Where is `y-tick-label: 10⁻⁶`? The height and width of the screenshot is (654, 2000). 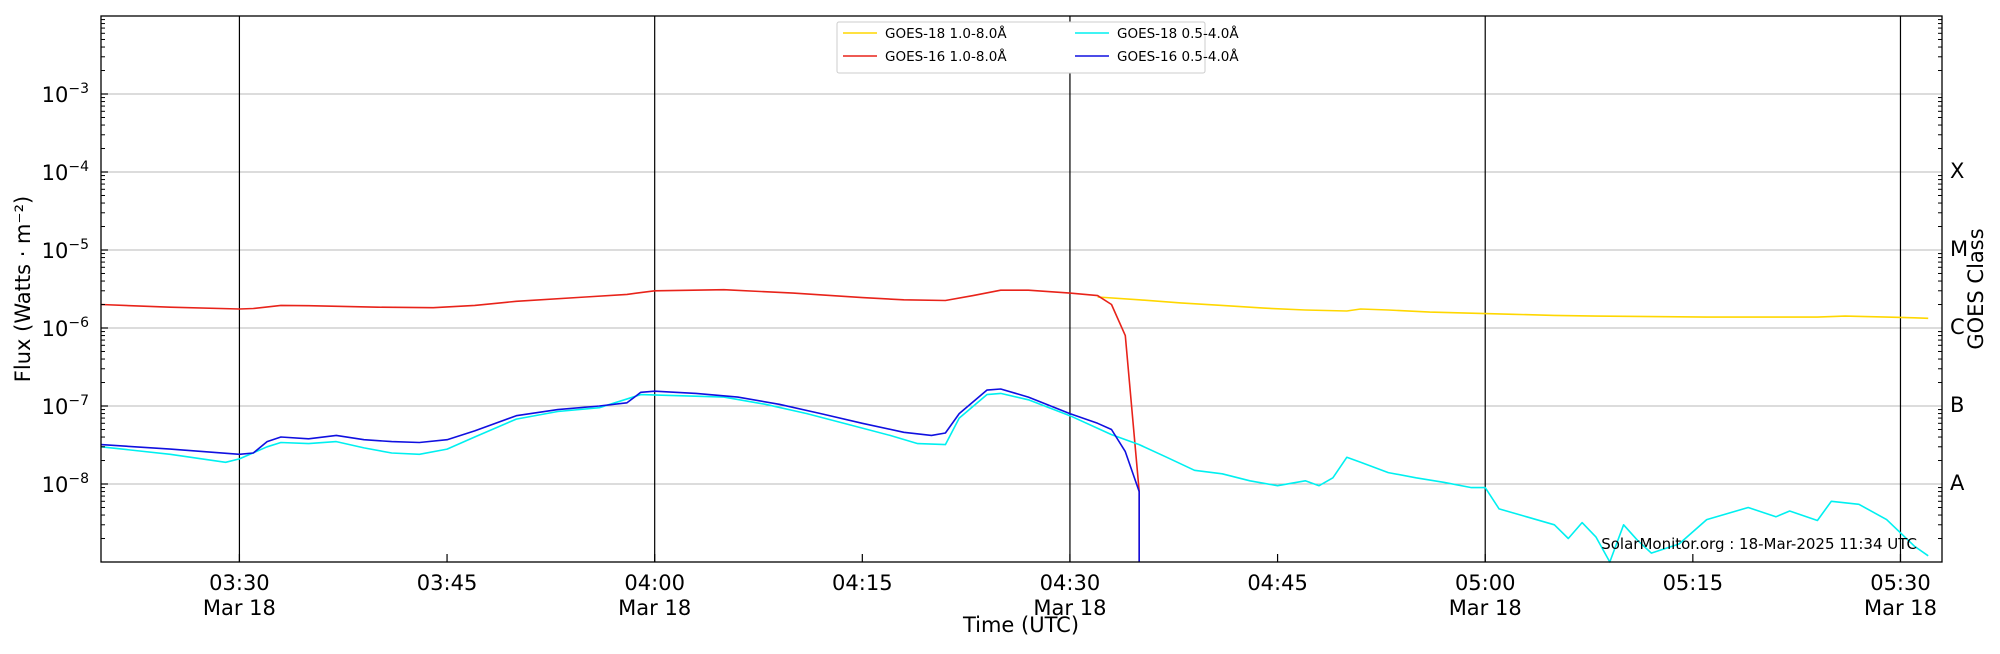 y-tick-label: 10⁻⁶ is located at coordinates (65, 328).